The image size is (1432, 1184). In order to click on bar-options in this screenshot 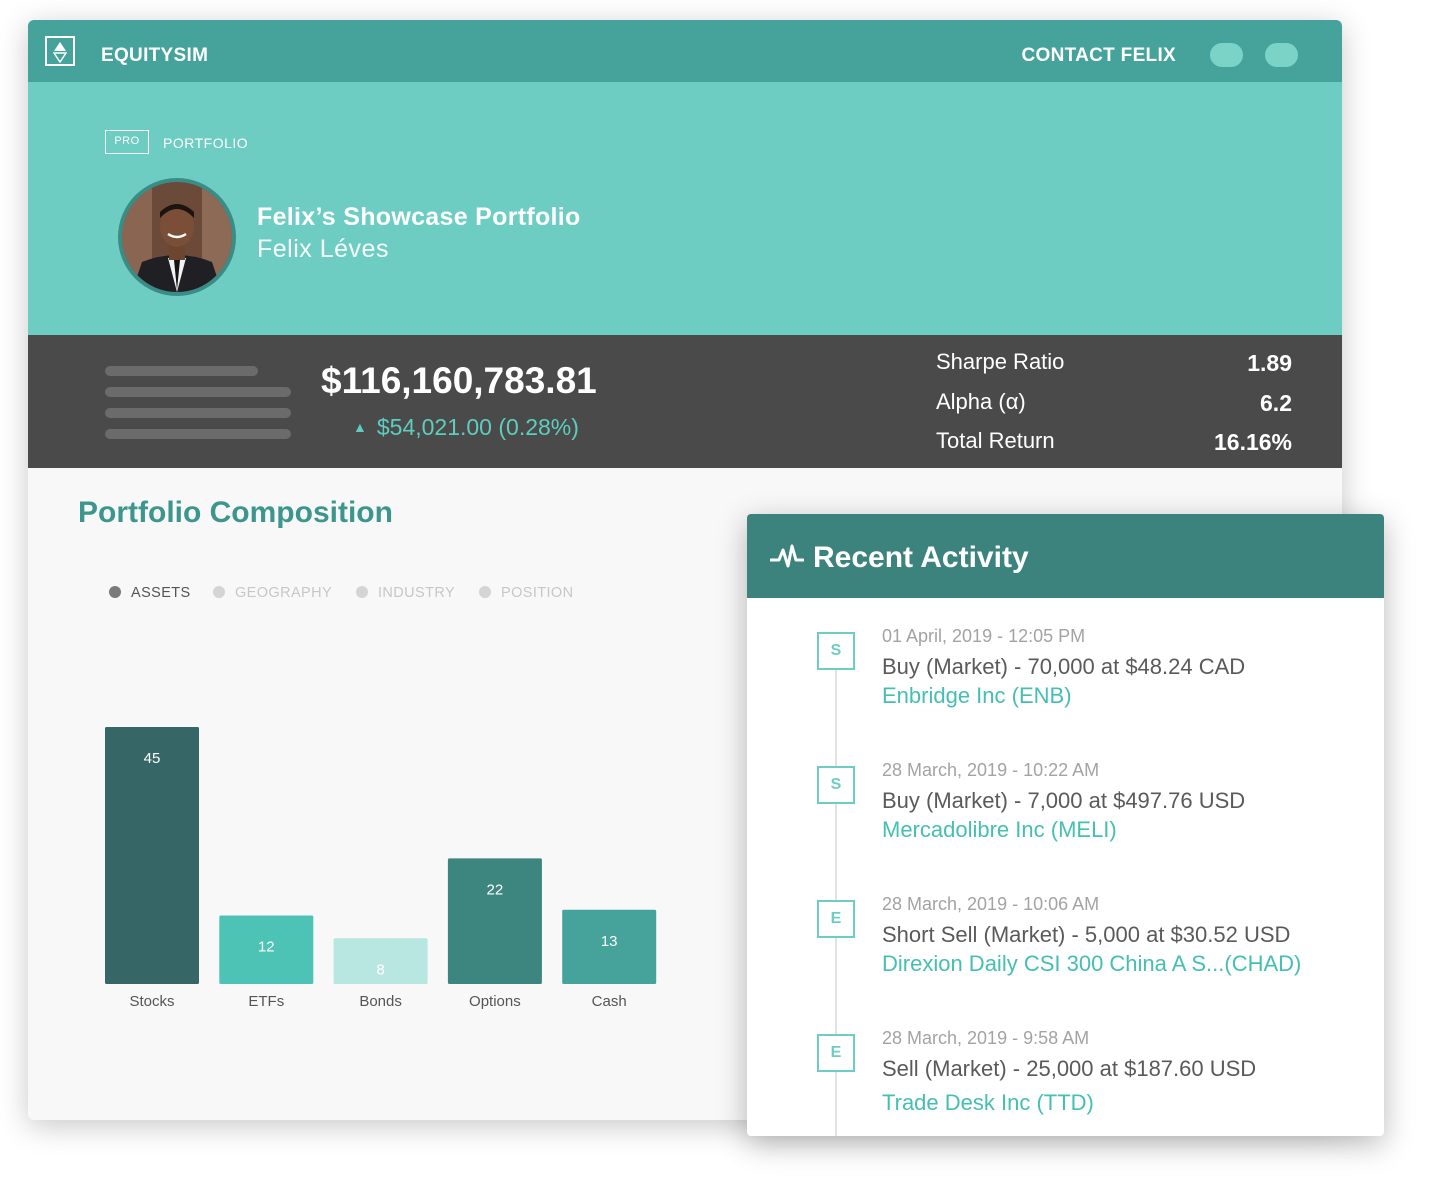, I will do `click(494, 921)`.